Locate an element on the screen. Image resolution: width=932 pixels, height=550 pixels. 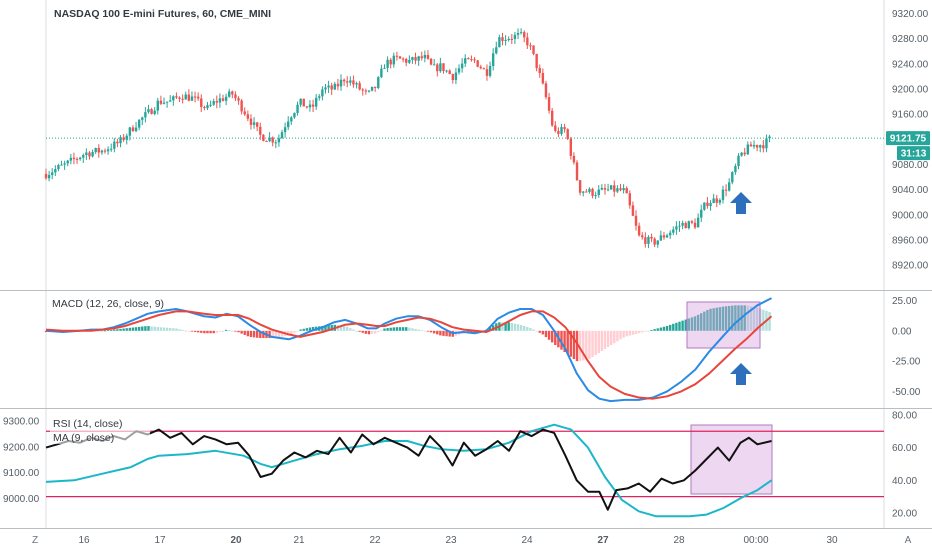
last-price-rect is located at coordinates (908, 138).